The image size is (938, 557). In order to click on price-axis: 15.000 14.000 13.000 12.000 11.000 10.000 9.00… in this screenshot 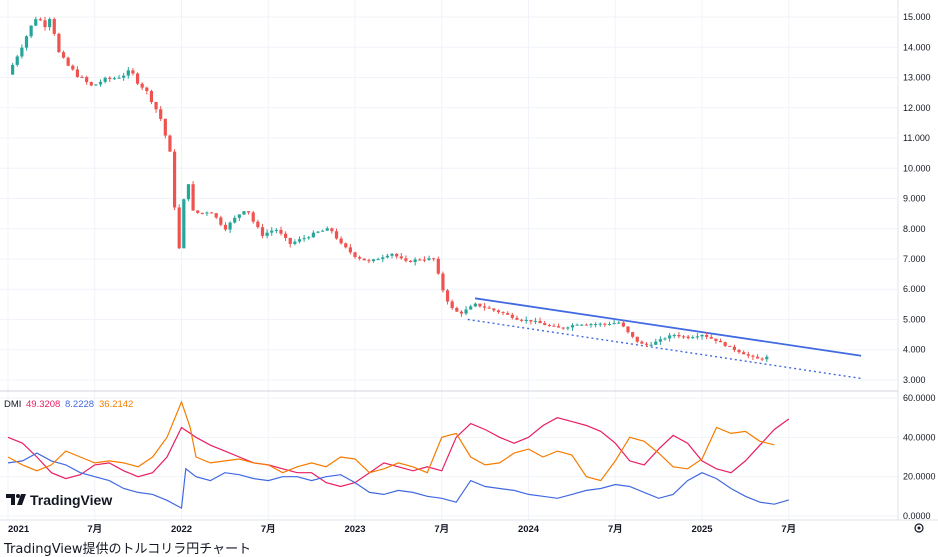, I will do `click(917, 198)`.